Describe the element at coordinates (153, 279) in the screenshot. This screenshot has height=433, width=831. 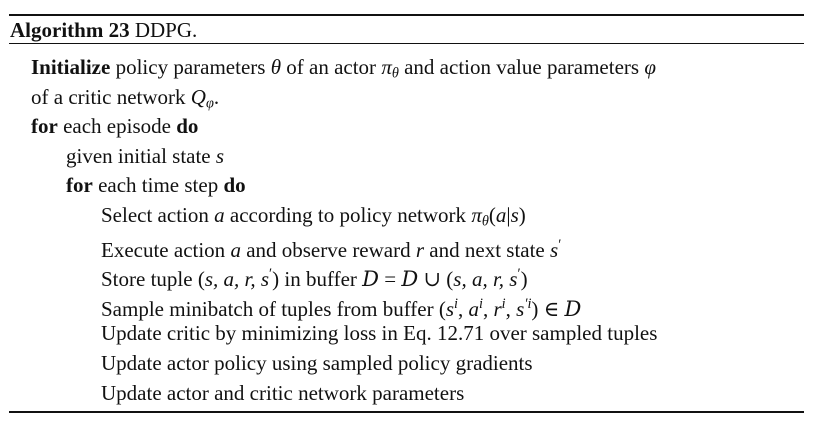
I see `line-text: Store tuple (` at that location.